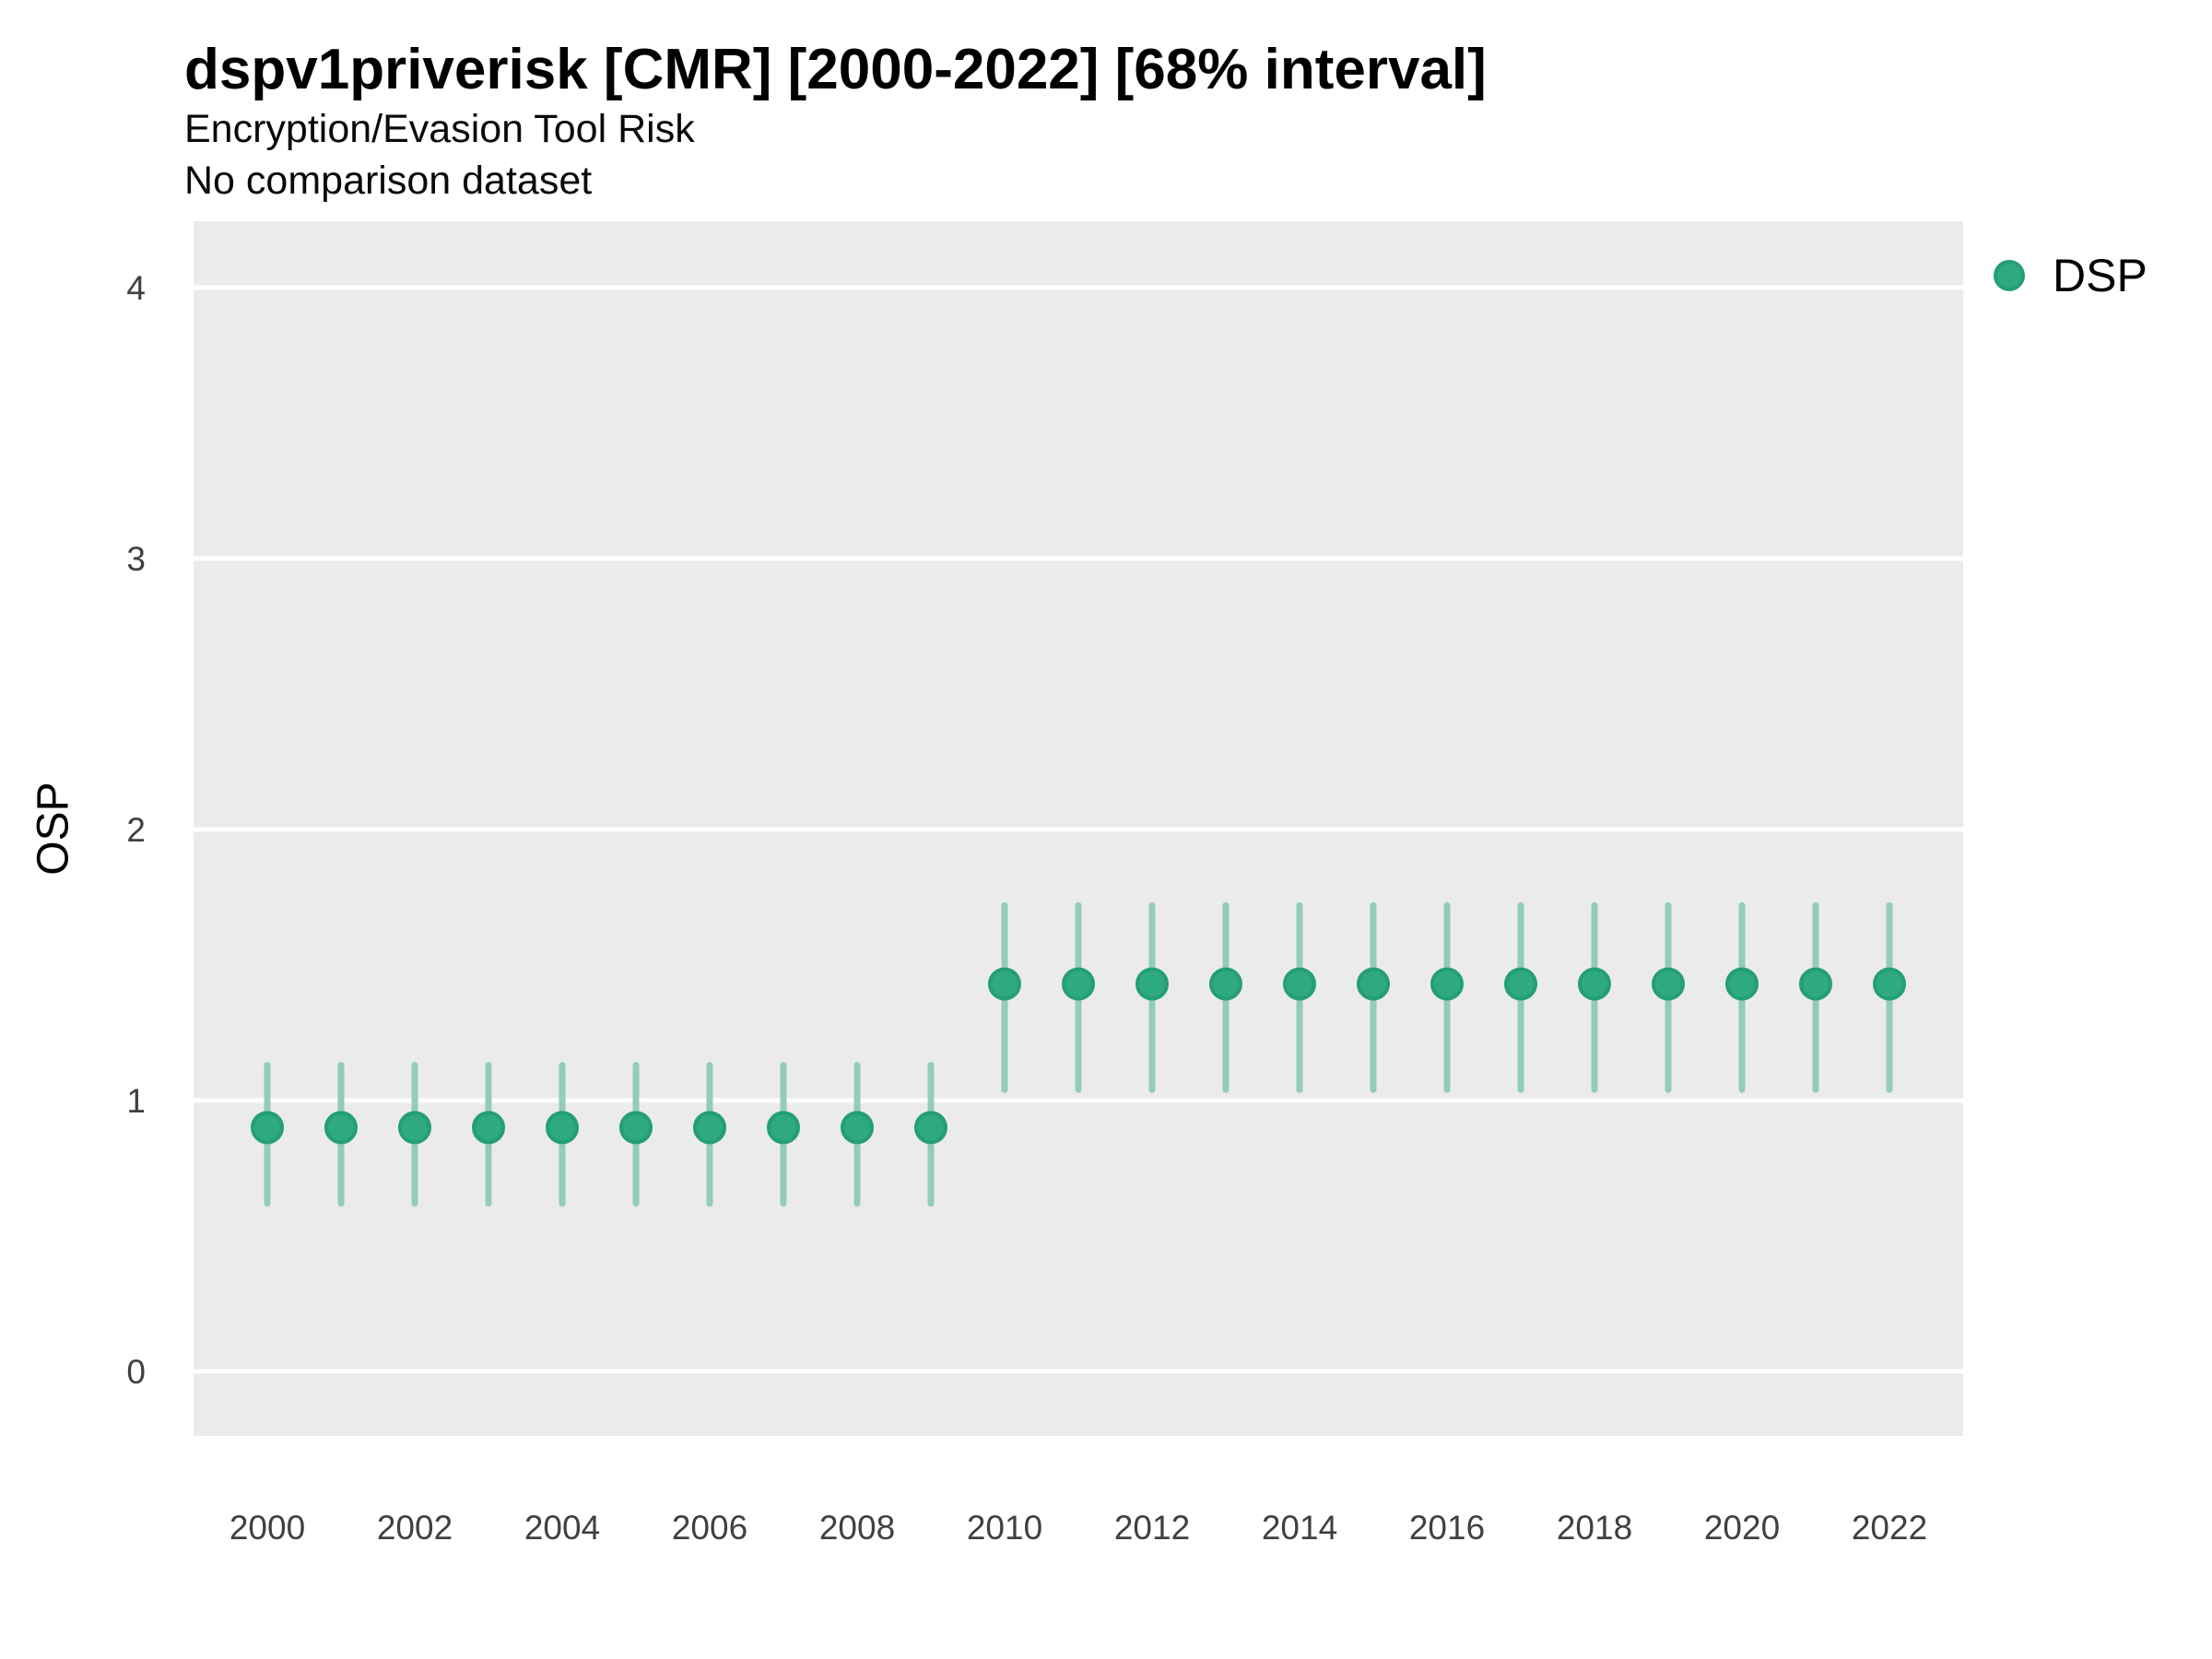 The height and width of the screenshot is (1659, 2212). What do you see at coordinates (267, 1128) in the screenshot?
I see `data-point-2000` at bounding box center [267, 1128].